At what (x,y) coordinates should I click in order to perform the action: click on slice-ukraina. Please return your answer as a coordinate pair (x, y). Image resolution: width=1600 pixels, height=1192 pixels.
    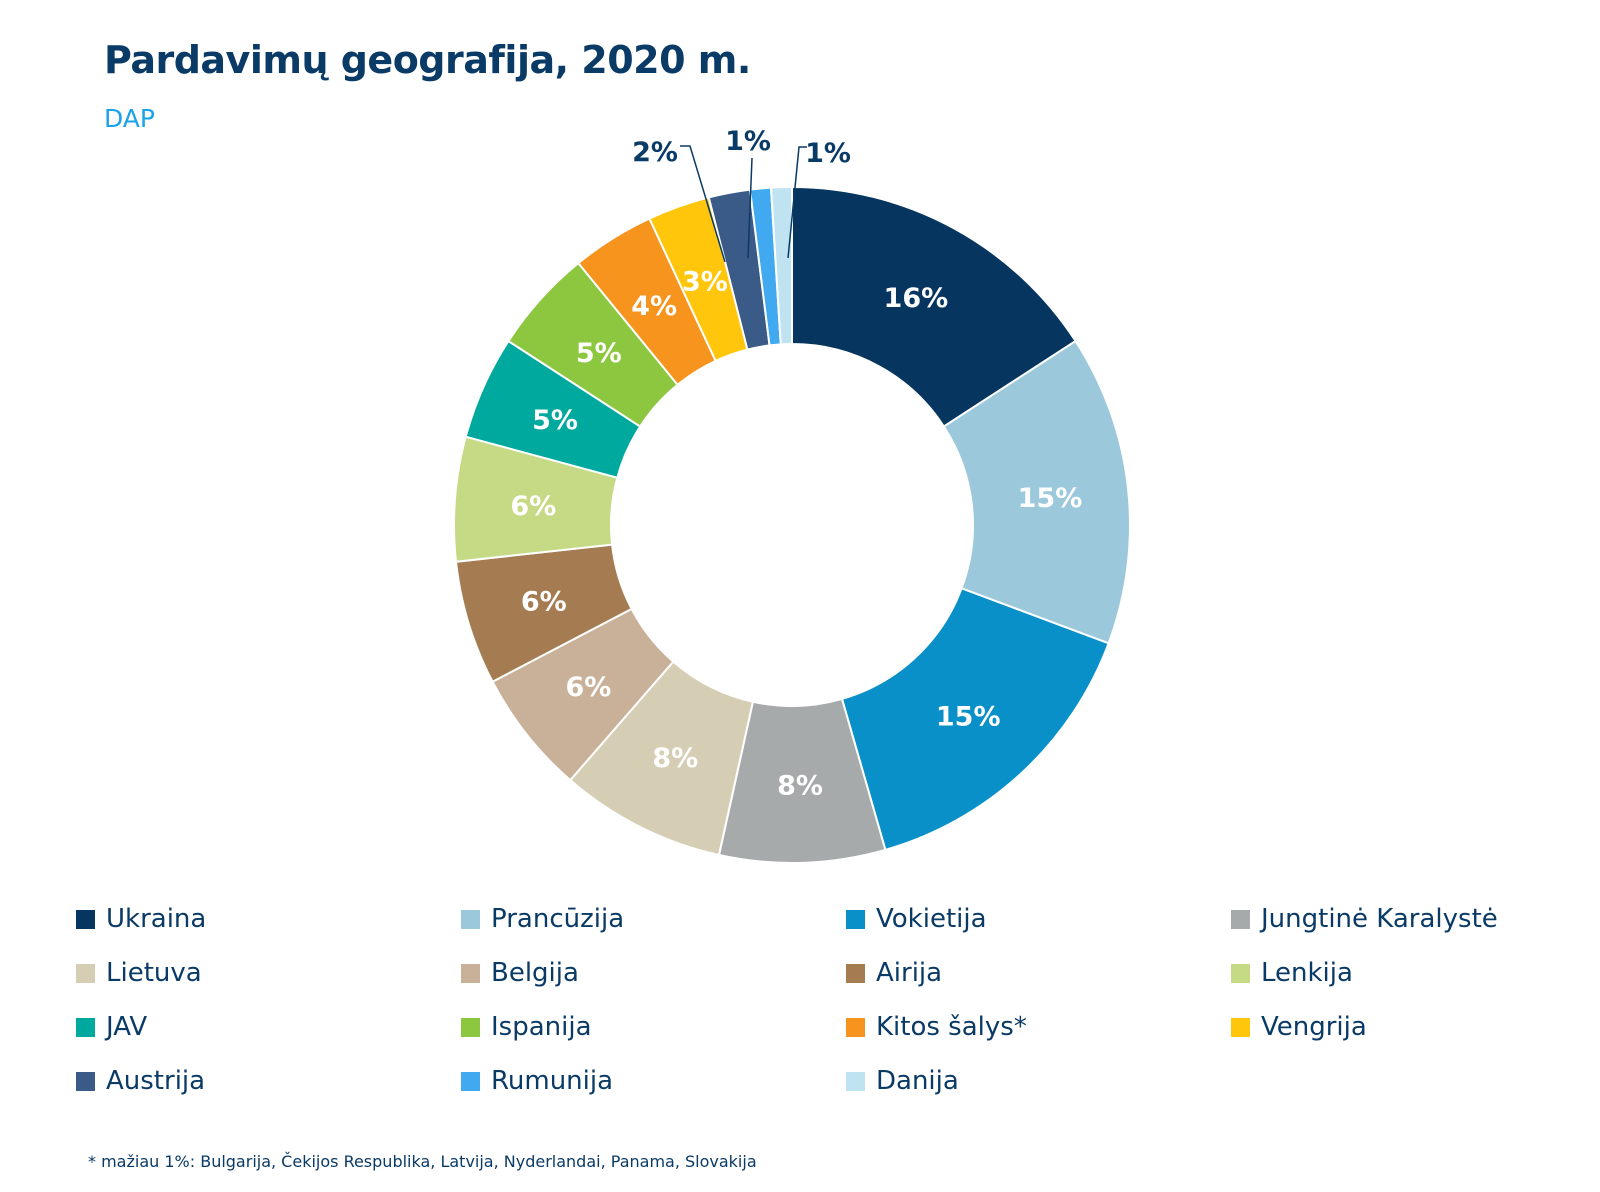
    Looking at the image, I should click on (934, 306).